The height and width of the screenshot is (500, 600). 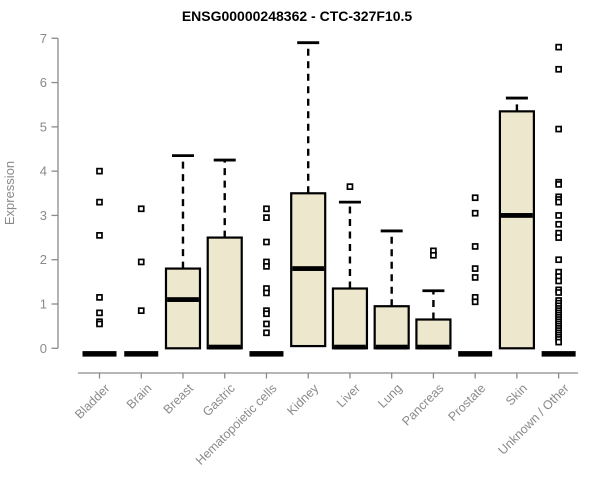 What do you see at coordinates (516, 394) in the screenshot?
I see `x-tick-label-skin: Skin` at bounding box center [516, 394].